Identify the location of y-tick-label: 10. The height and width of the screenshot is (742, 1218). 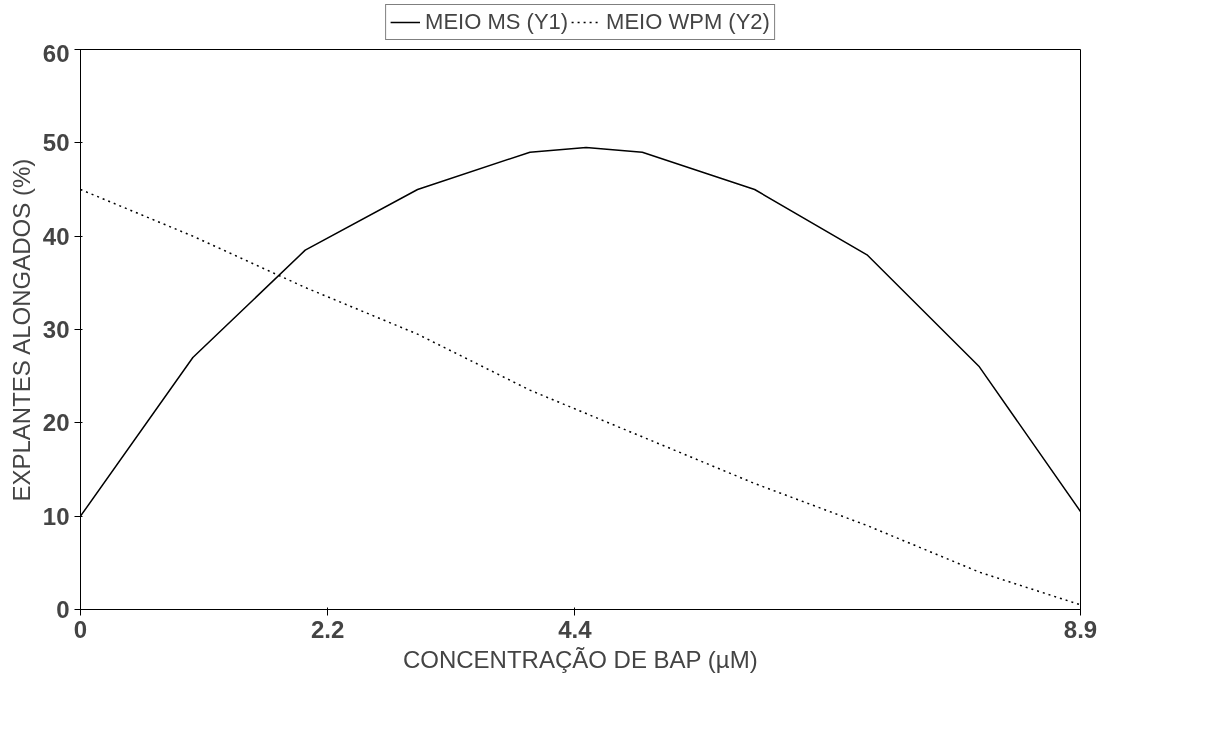
(56, 516).